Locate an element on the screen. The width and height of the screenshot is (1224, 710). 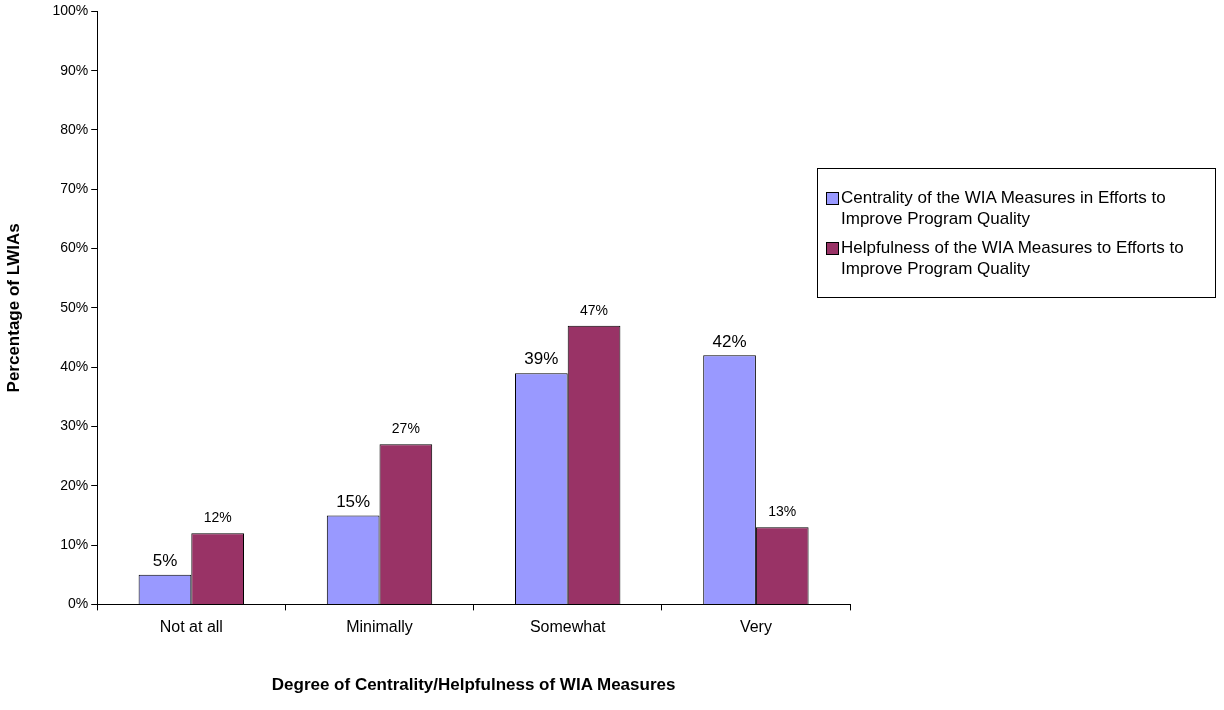
x-tick-label: Very is located at coordinates (755, 627).